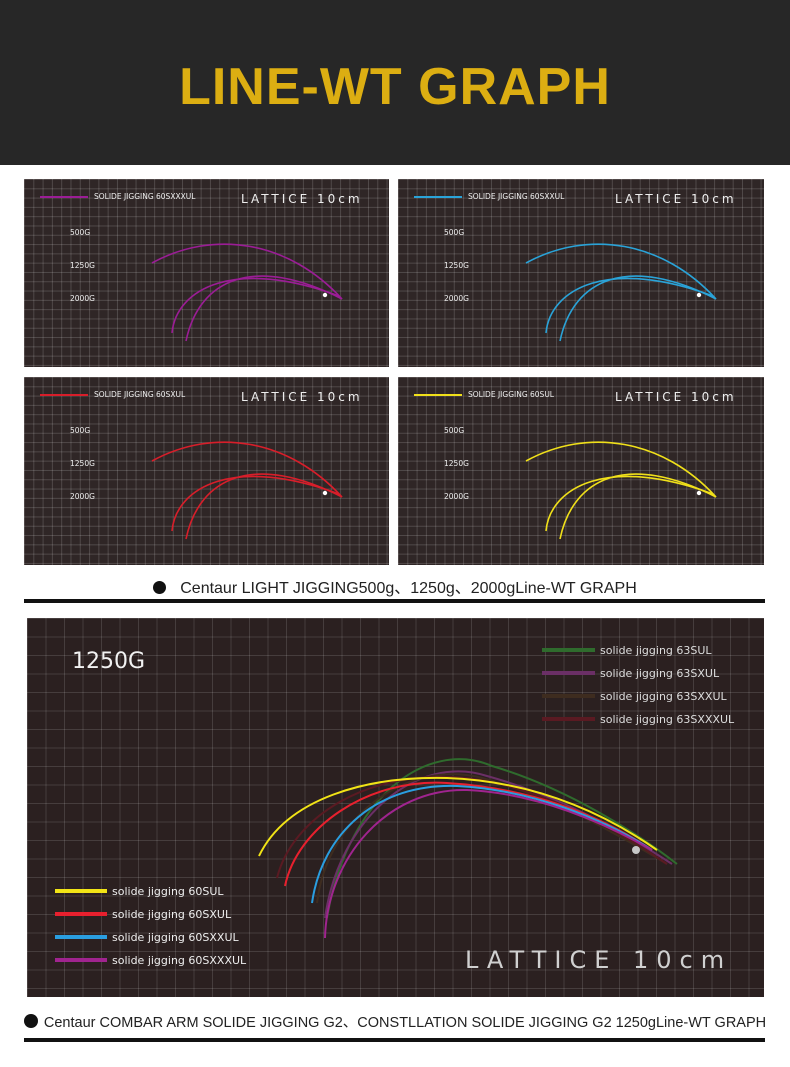 This screenshot has width=790, height=1067. I want to click on legend-label: solide jigging 60SXXXUL, so click(179, 960).